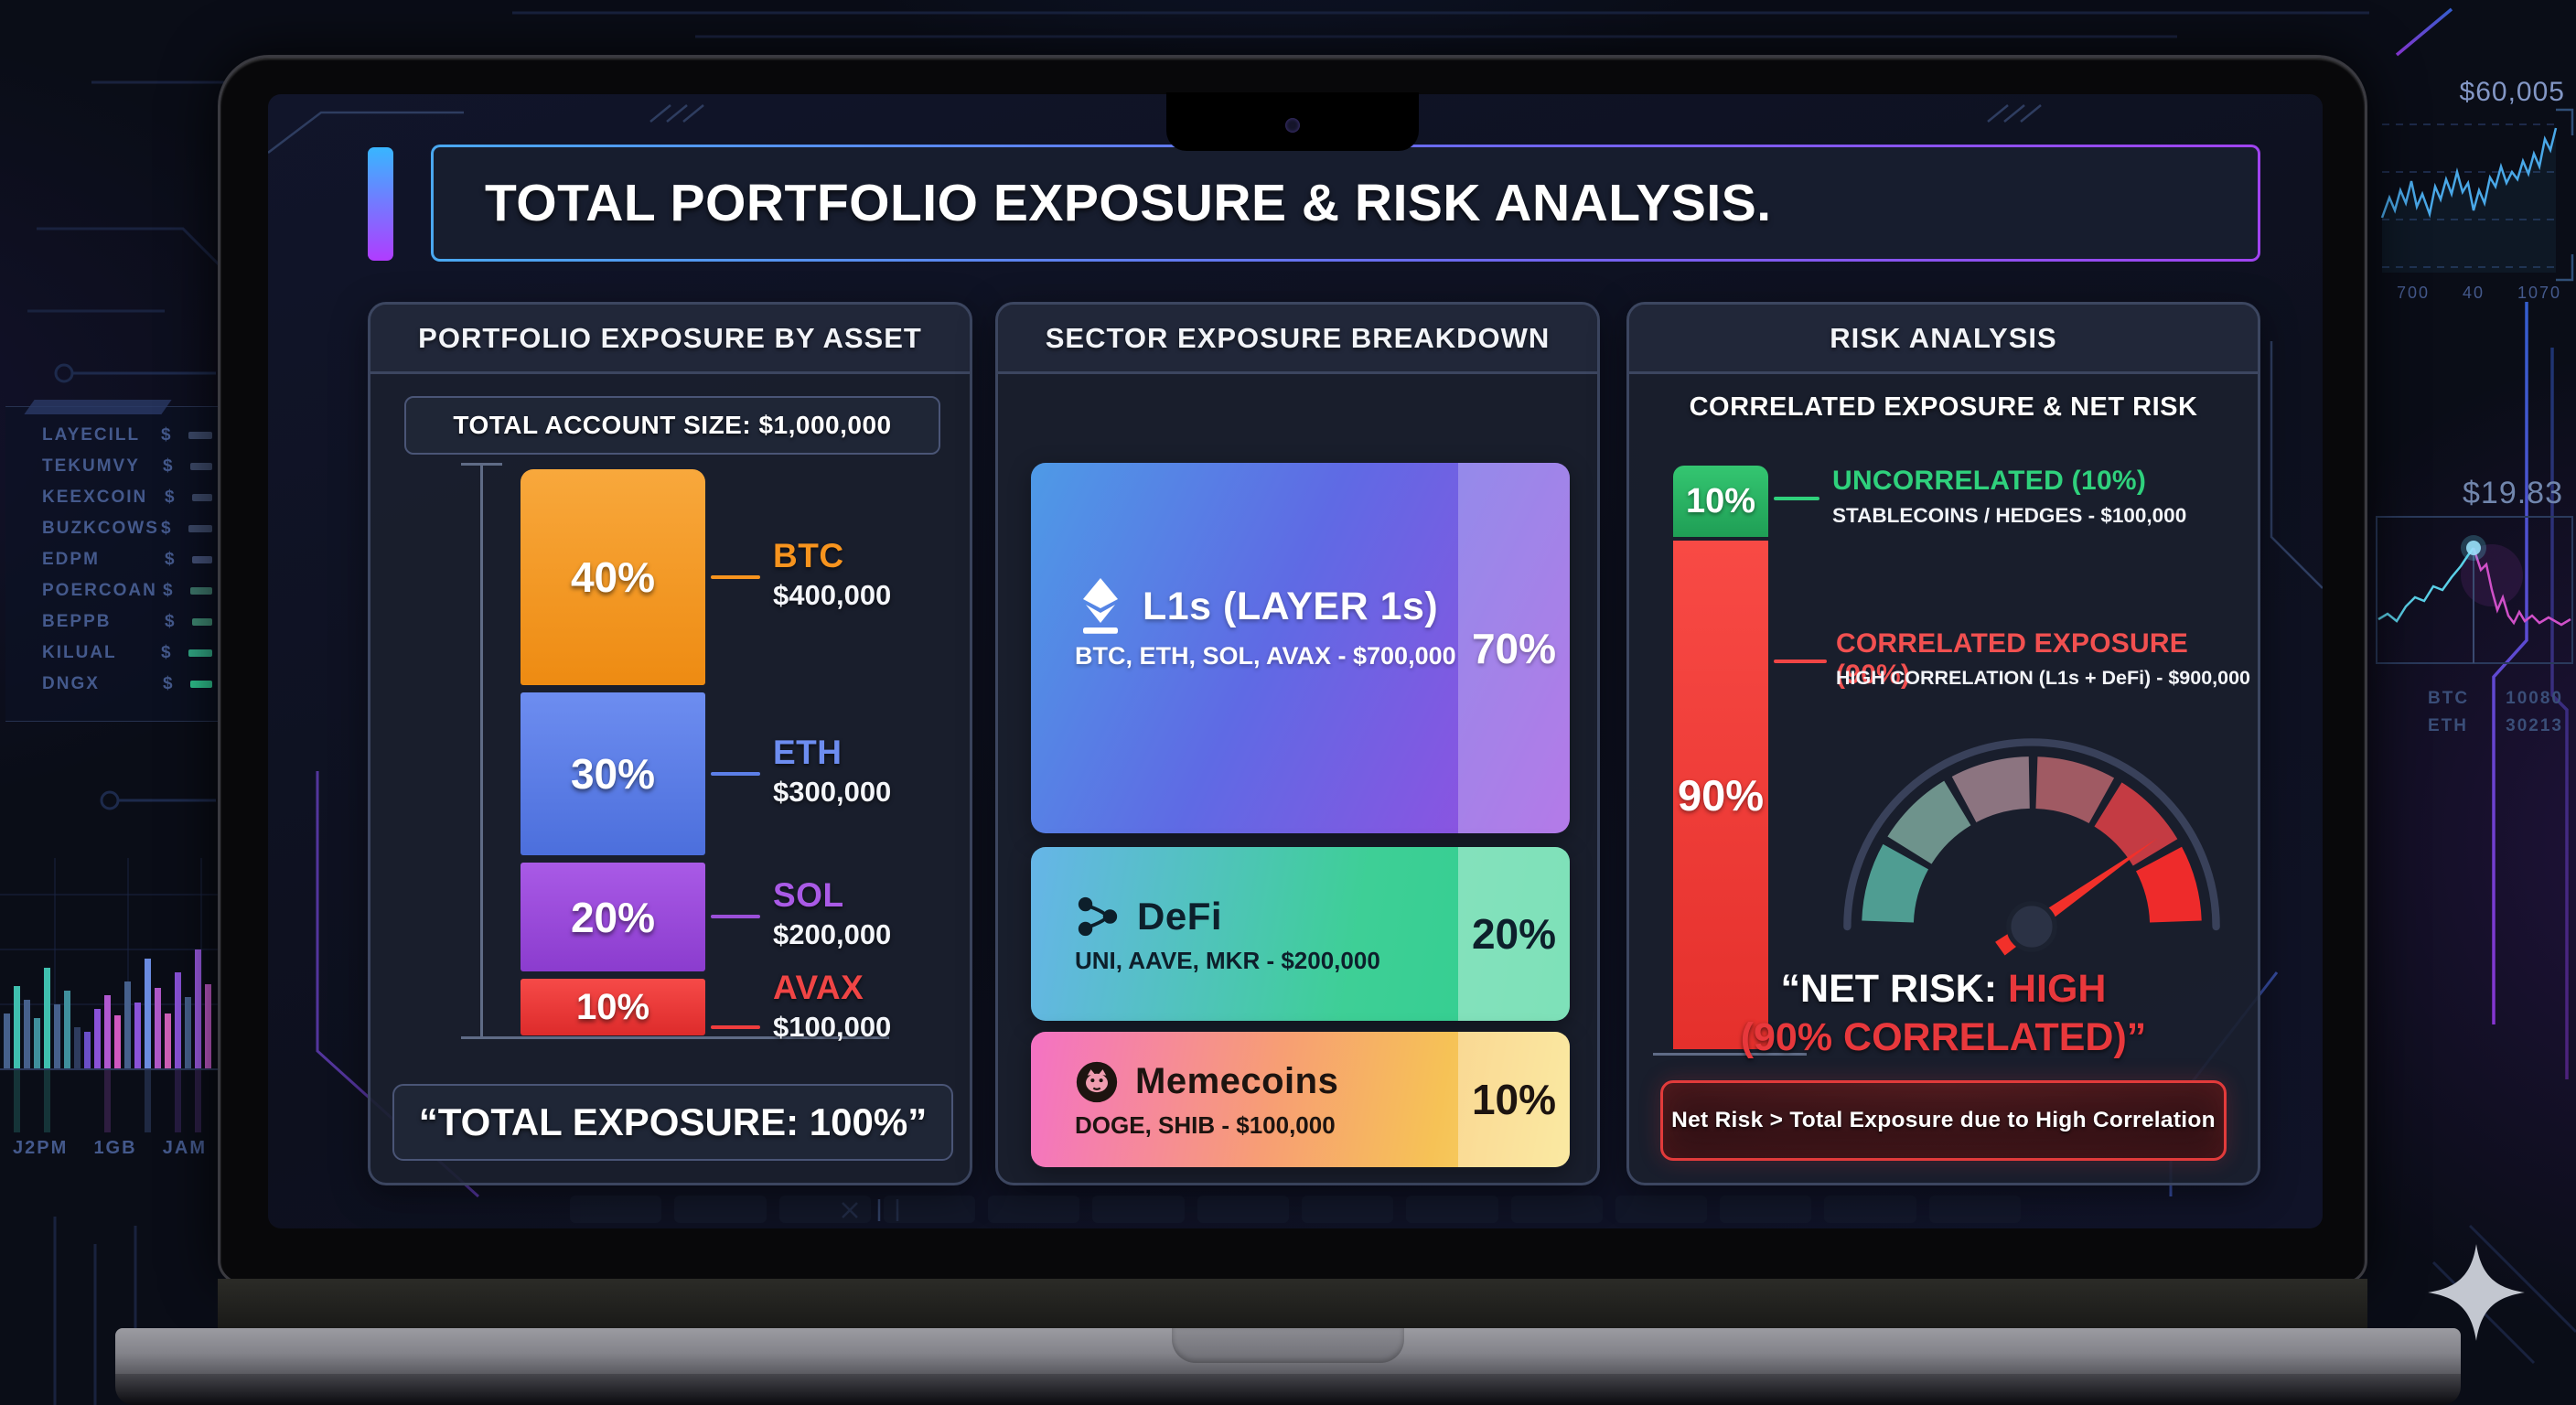 The width and height of the screenshot is (2576, 1405). What do you see at coordinates (381, 204) in the screenshot?
I see `title-accent-bar` at bounding box center [381, 204].